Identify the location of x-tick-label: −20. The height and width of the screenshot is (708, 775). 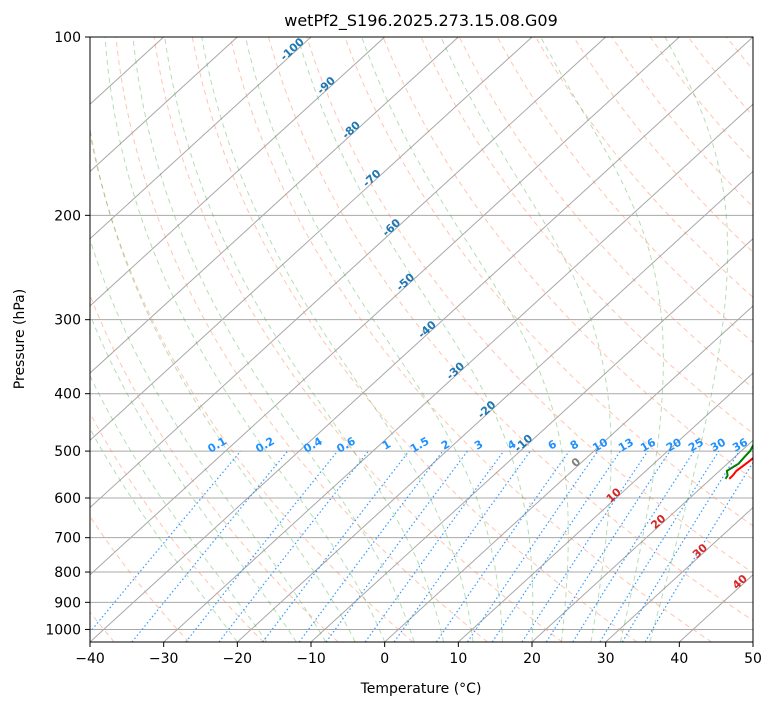
(238, 659).